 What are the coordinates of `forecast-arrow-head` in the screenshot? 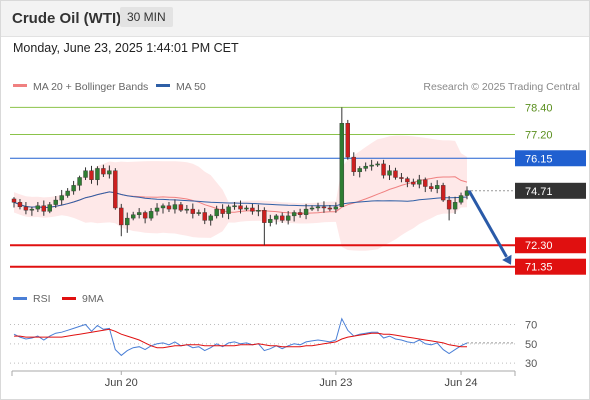 It's located at (507, 259).